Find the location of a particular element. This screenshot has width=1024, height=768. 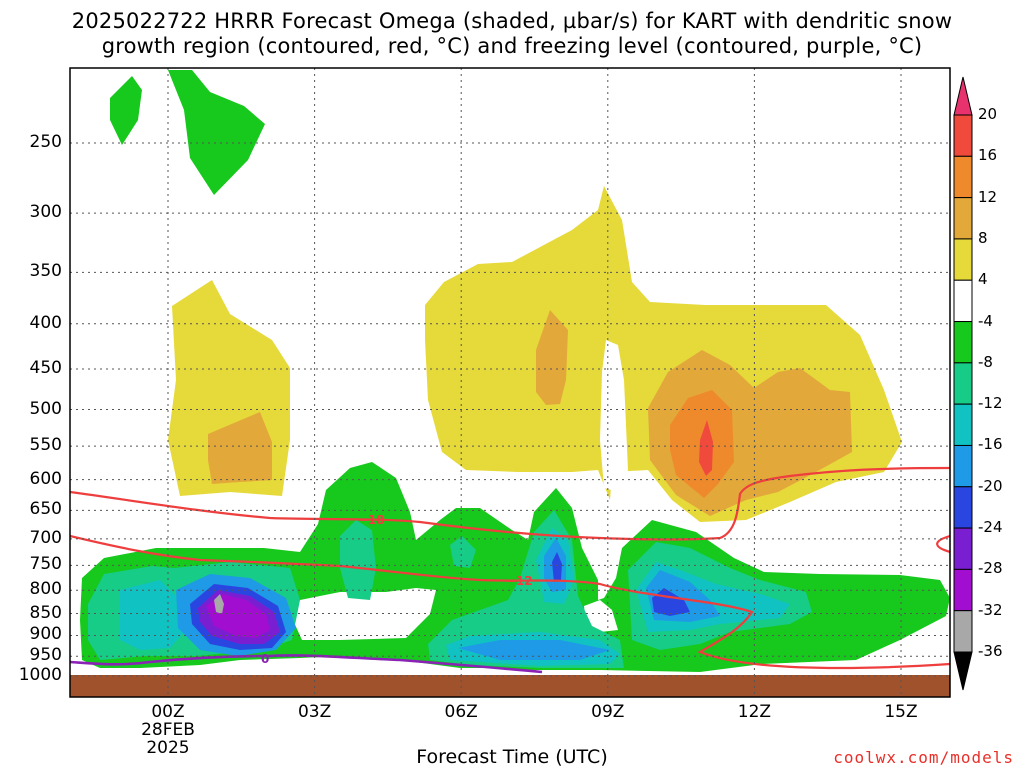

y-tick-label-300: 300 is located at coordinates (45, 212).